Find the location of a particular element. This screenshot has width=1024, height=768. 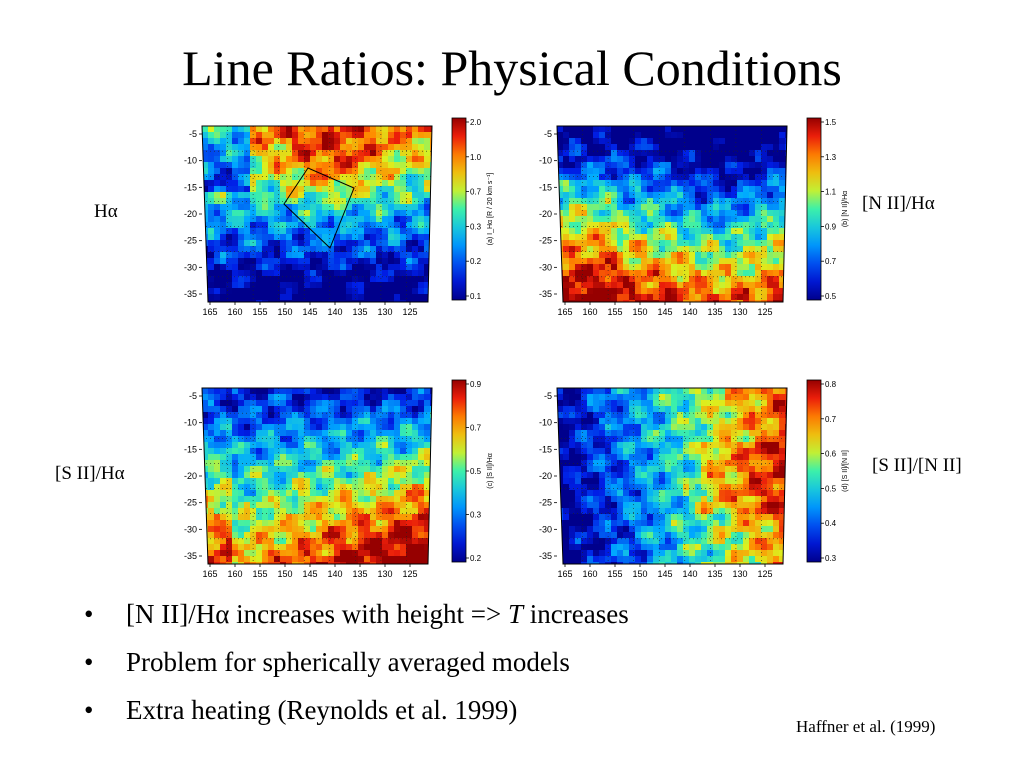

colorbar-tick-label: 0.6 is located at coordinates (831, 454).